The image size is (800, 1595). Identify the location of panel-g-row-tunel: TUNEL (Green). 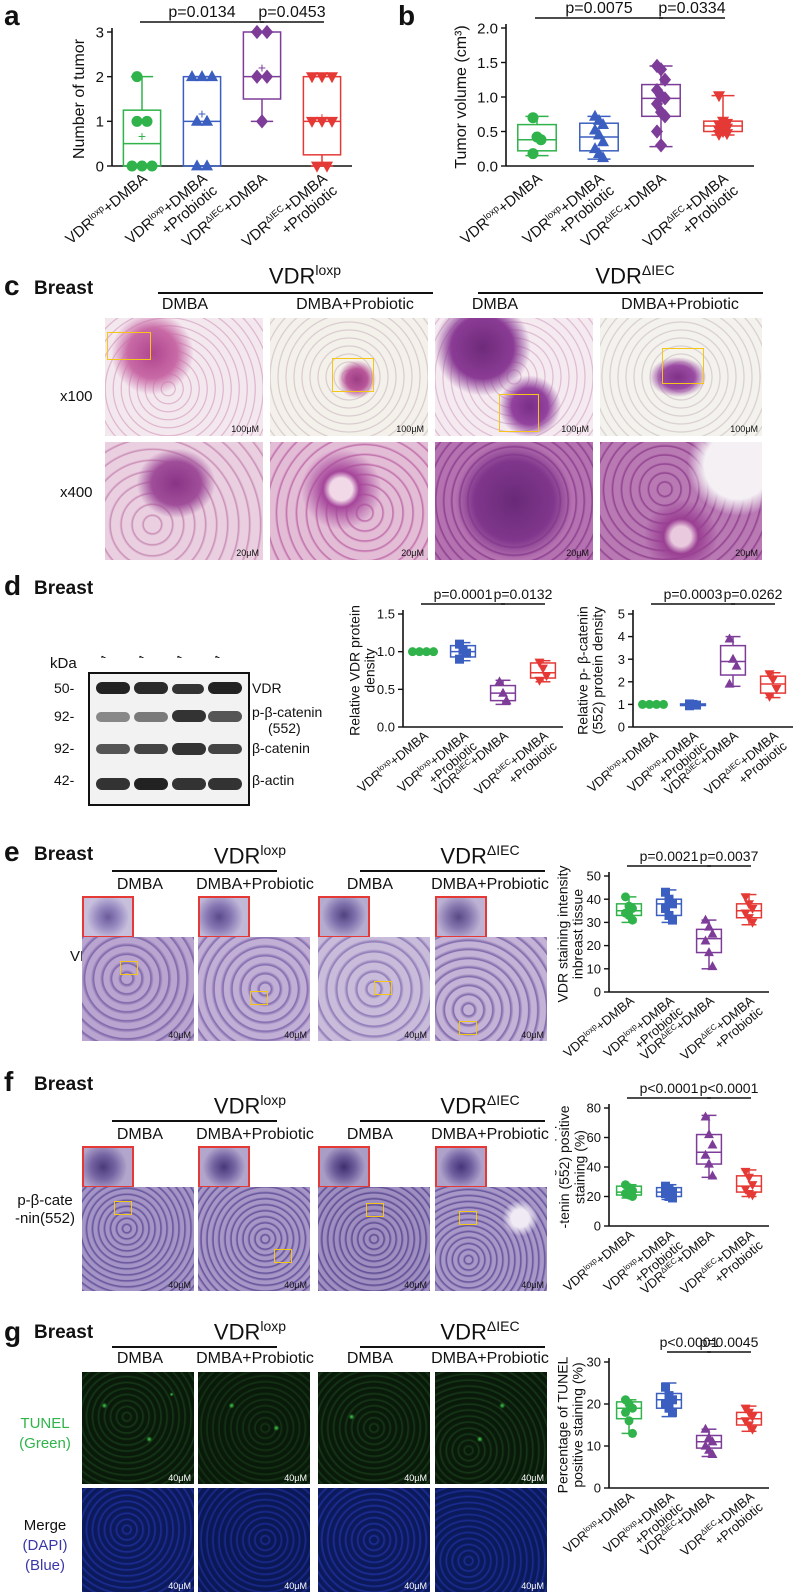
(45, 1433).